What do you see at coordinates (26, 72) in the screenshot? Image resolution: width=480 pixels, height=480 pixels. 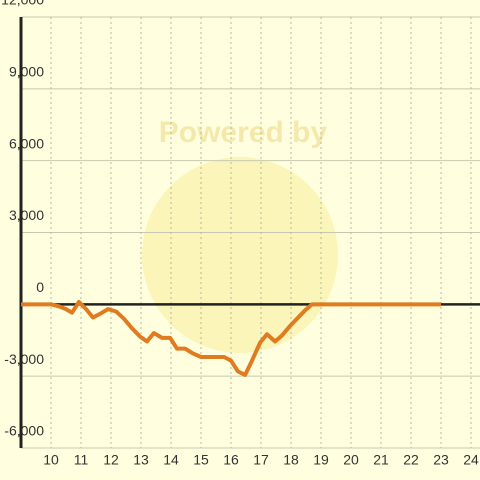 I see `y-tick-label: 9,000` at bounding box center [26, 72].